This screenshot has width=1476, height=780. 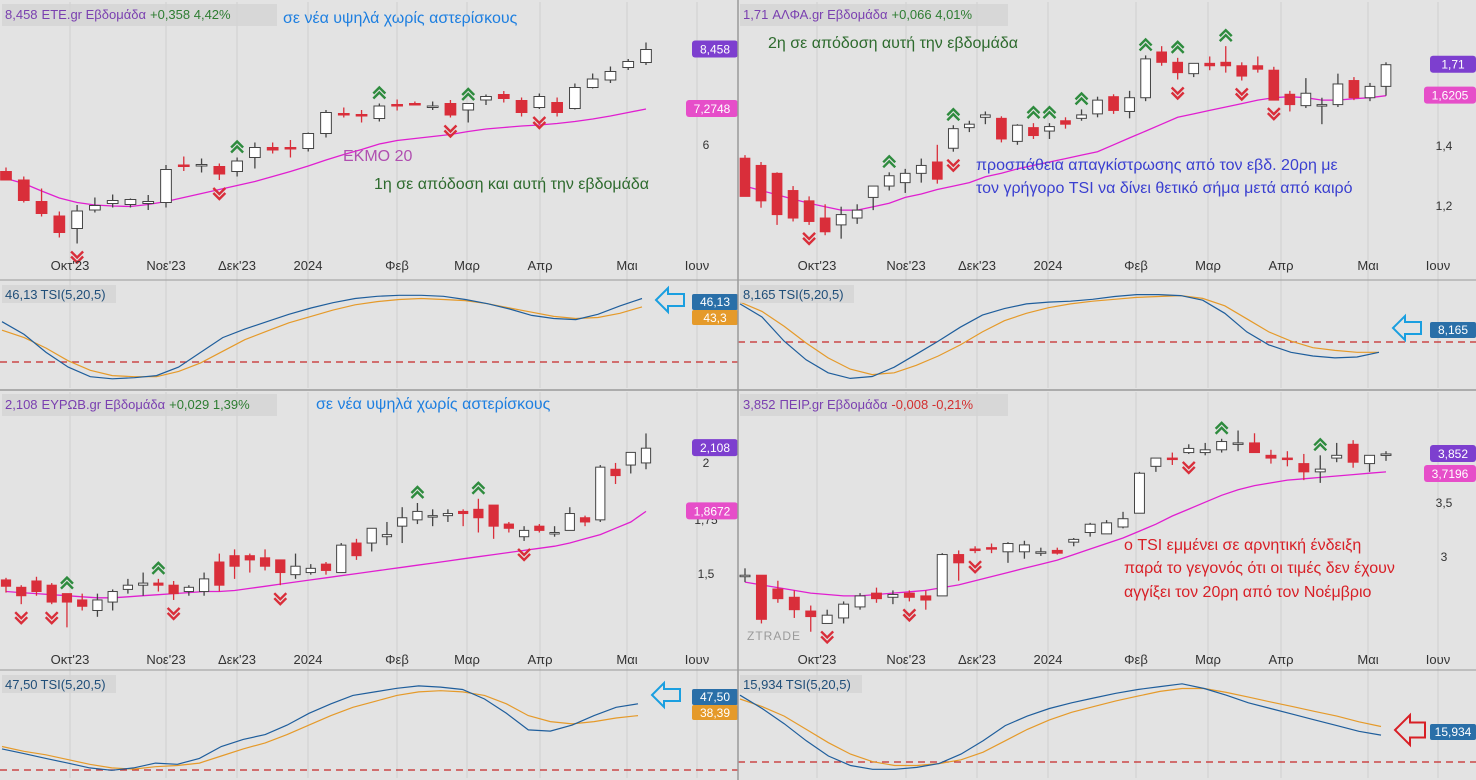 What do you see at coordinates (1248, 592) in the screenshot?
I see `annotation-note: αγγίξει τον 20ρη από τον Νοέμβριο` at bounding box center [1248, 592].